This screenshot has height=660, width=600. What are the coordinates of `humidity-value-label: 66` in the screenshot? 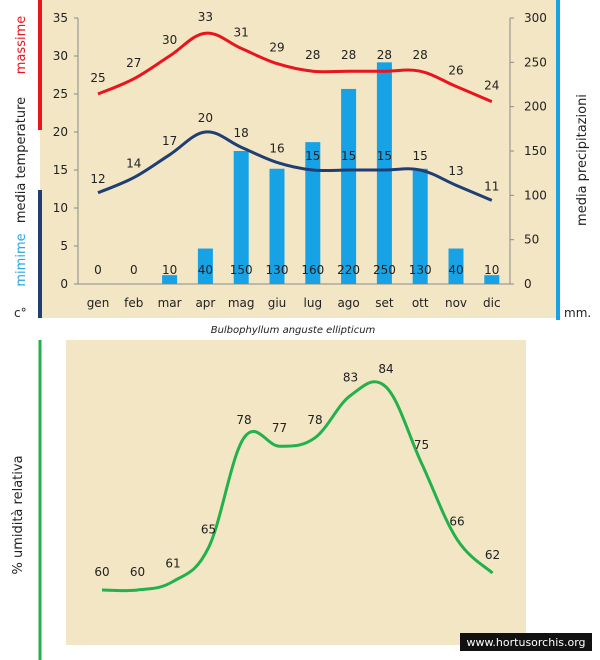 It's located at (456, 521).